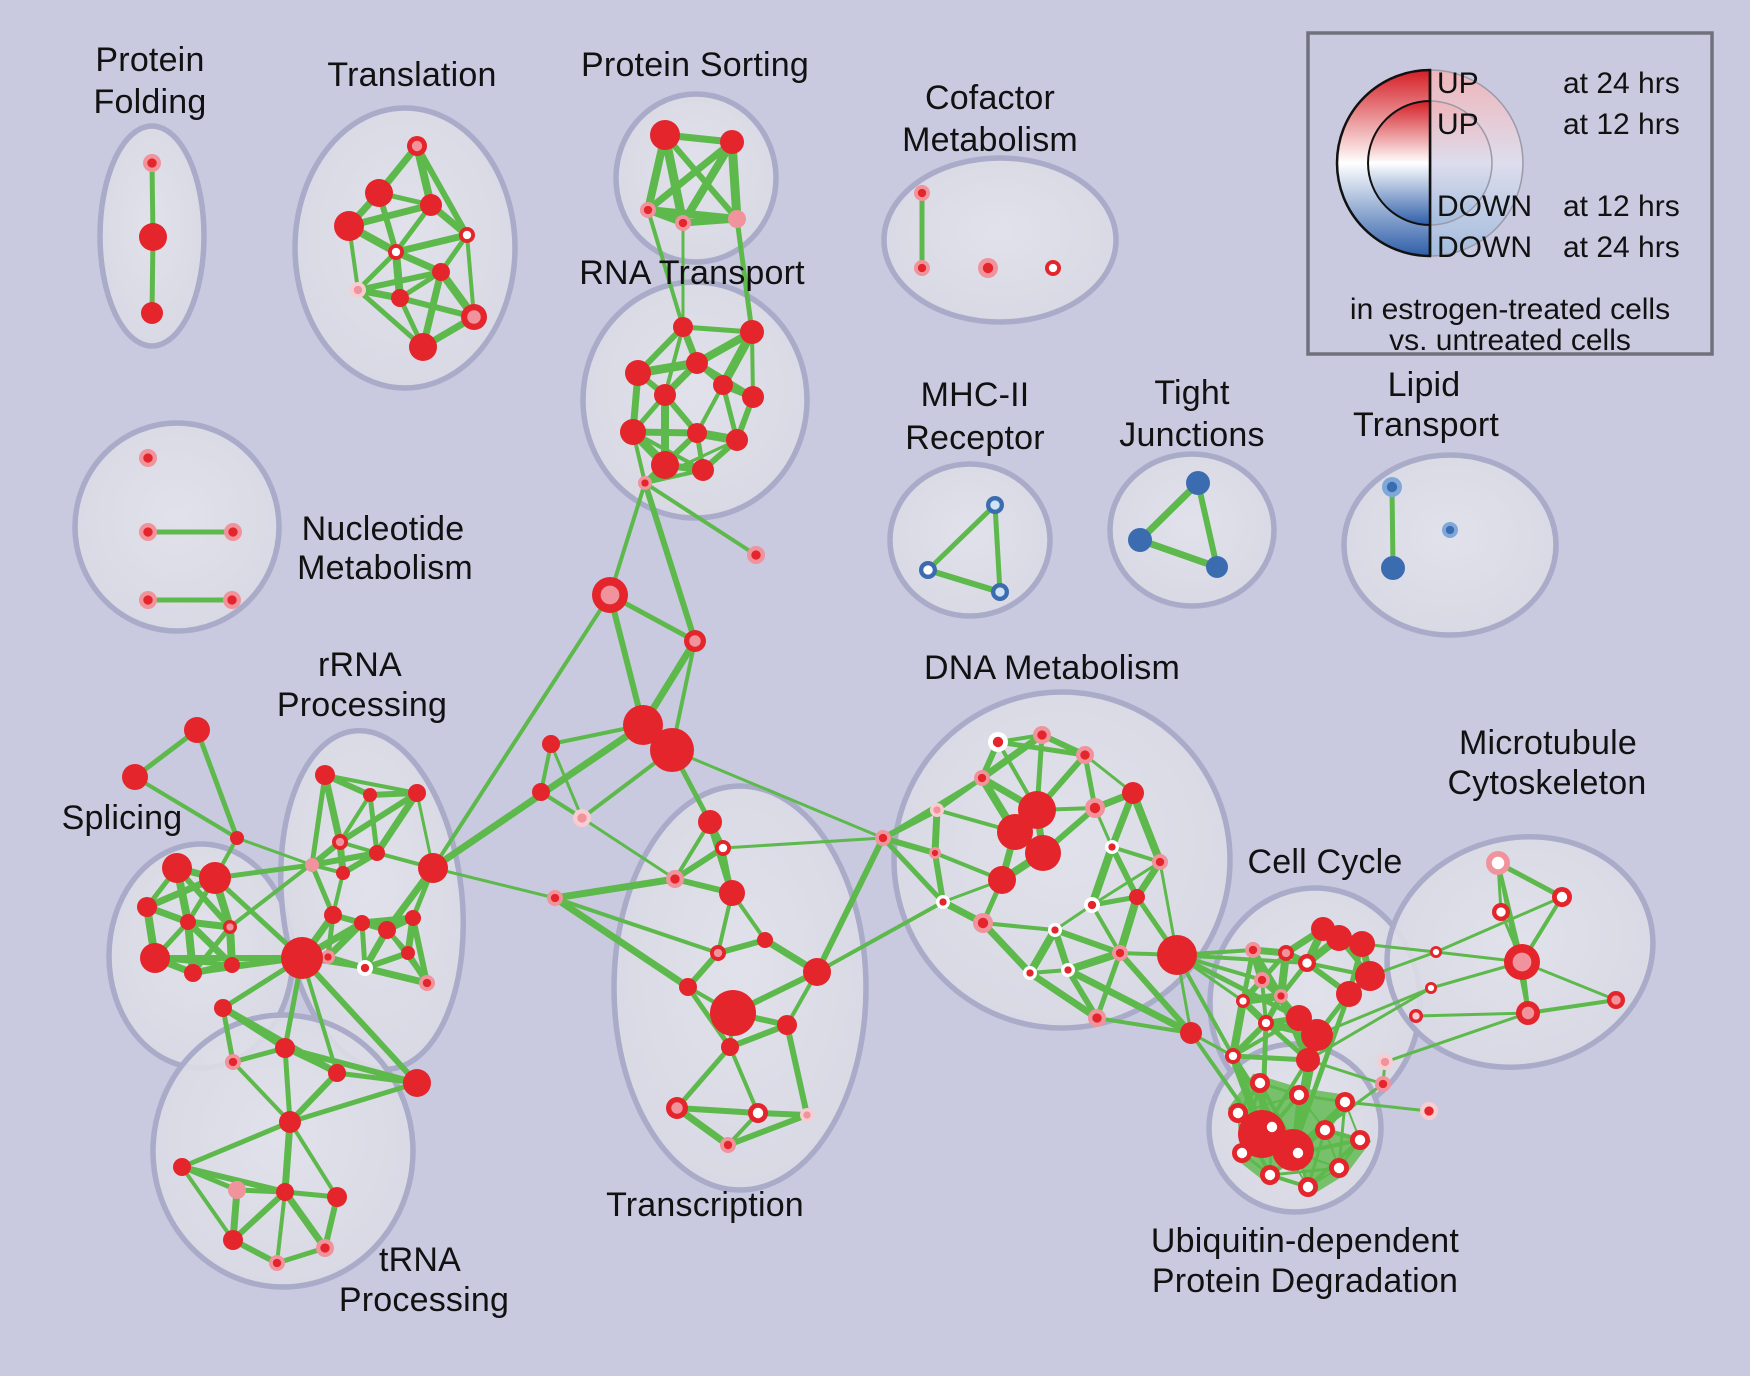  What do you see at coordinates (135, 777) in the screenshot?
I see `node-S1` at bounding box center [135, 777].